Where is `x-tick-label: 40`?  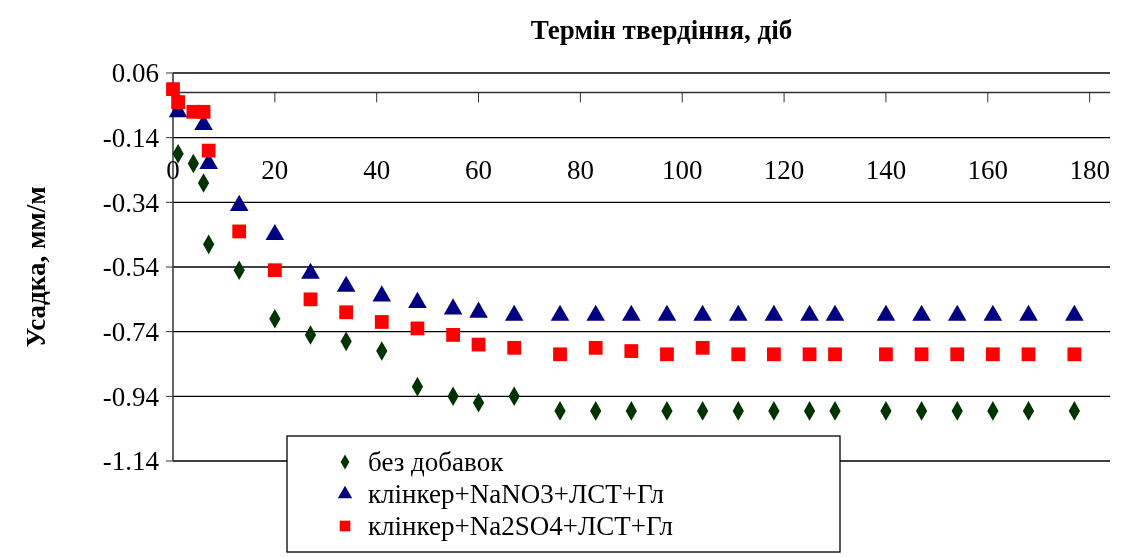 x-tick-label: 40 is located at coordinates (377, 169).